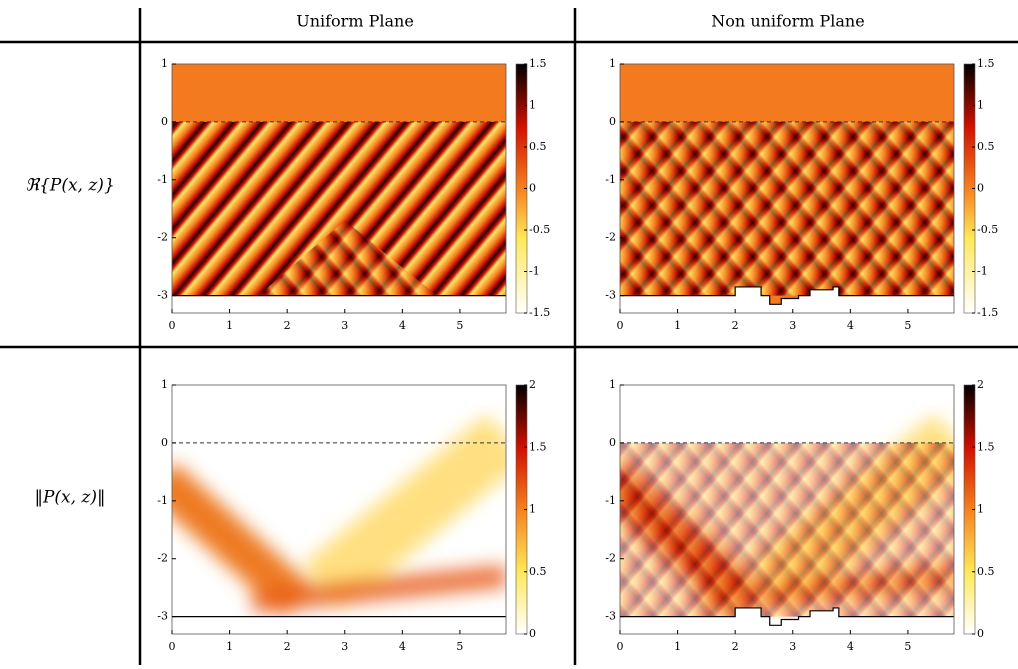 This screenshot has width=1018, height=669. I want to click on row-label: ‖P(x, z)‖, so click(69, 498).